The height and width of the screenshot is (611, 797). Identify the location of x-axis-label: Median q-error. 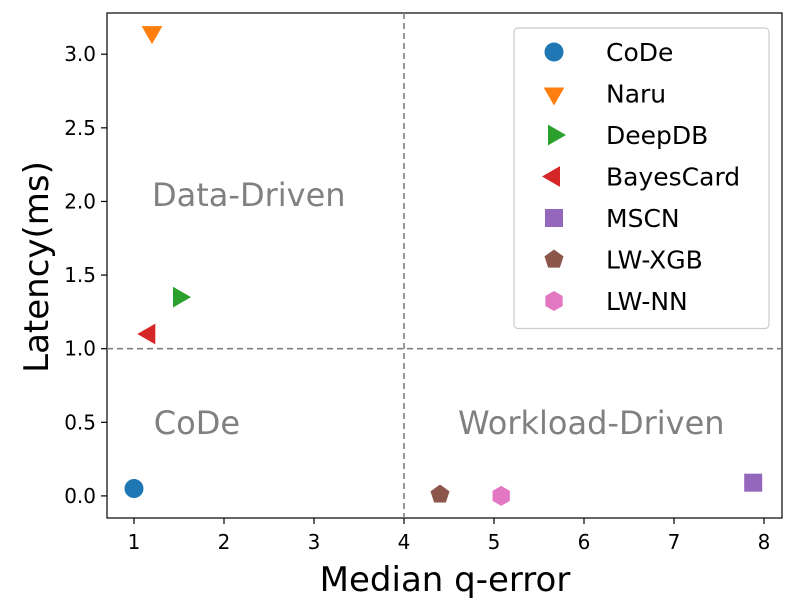
(445, 580).